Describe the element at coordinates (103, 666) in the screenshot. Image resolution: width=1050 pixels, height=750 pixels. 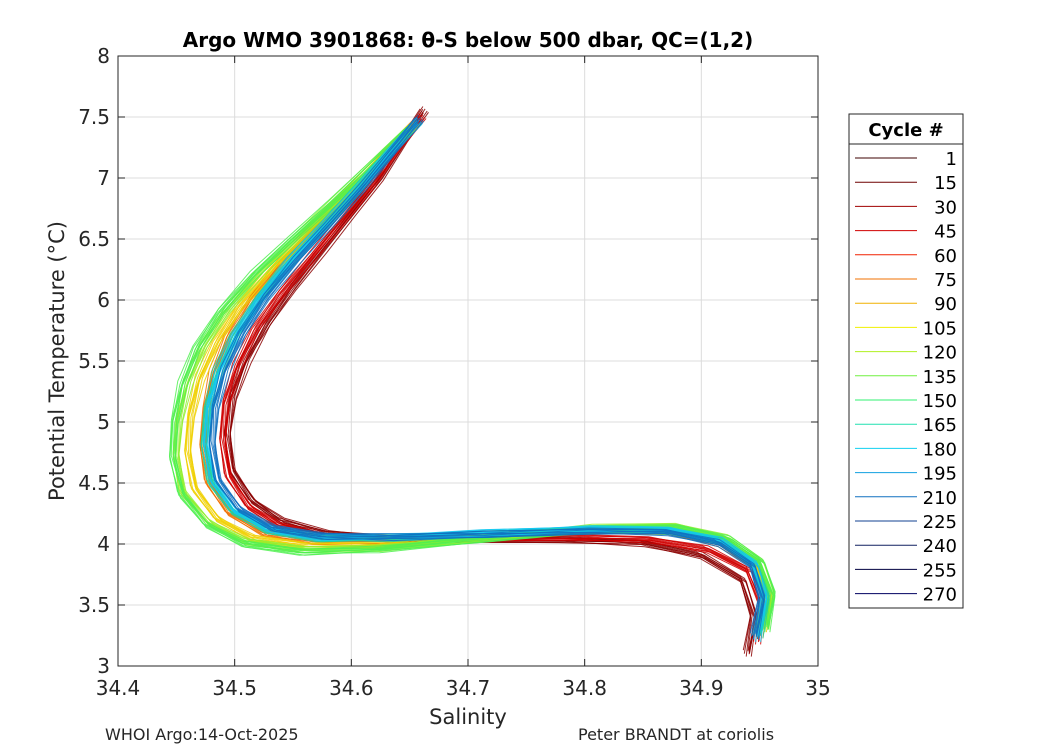
I see `y-tick-label: 3` at that location.